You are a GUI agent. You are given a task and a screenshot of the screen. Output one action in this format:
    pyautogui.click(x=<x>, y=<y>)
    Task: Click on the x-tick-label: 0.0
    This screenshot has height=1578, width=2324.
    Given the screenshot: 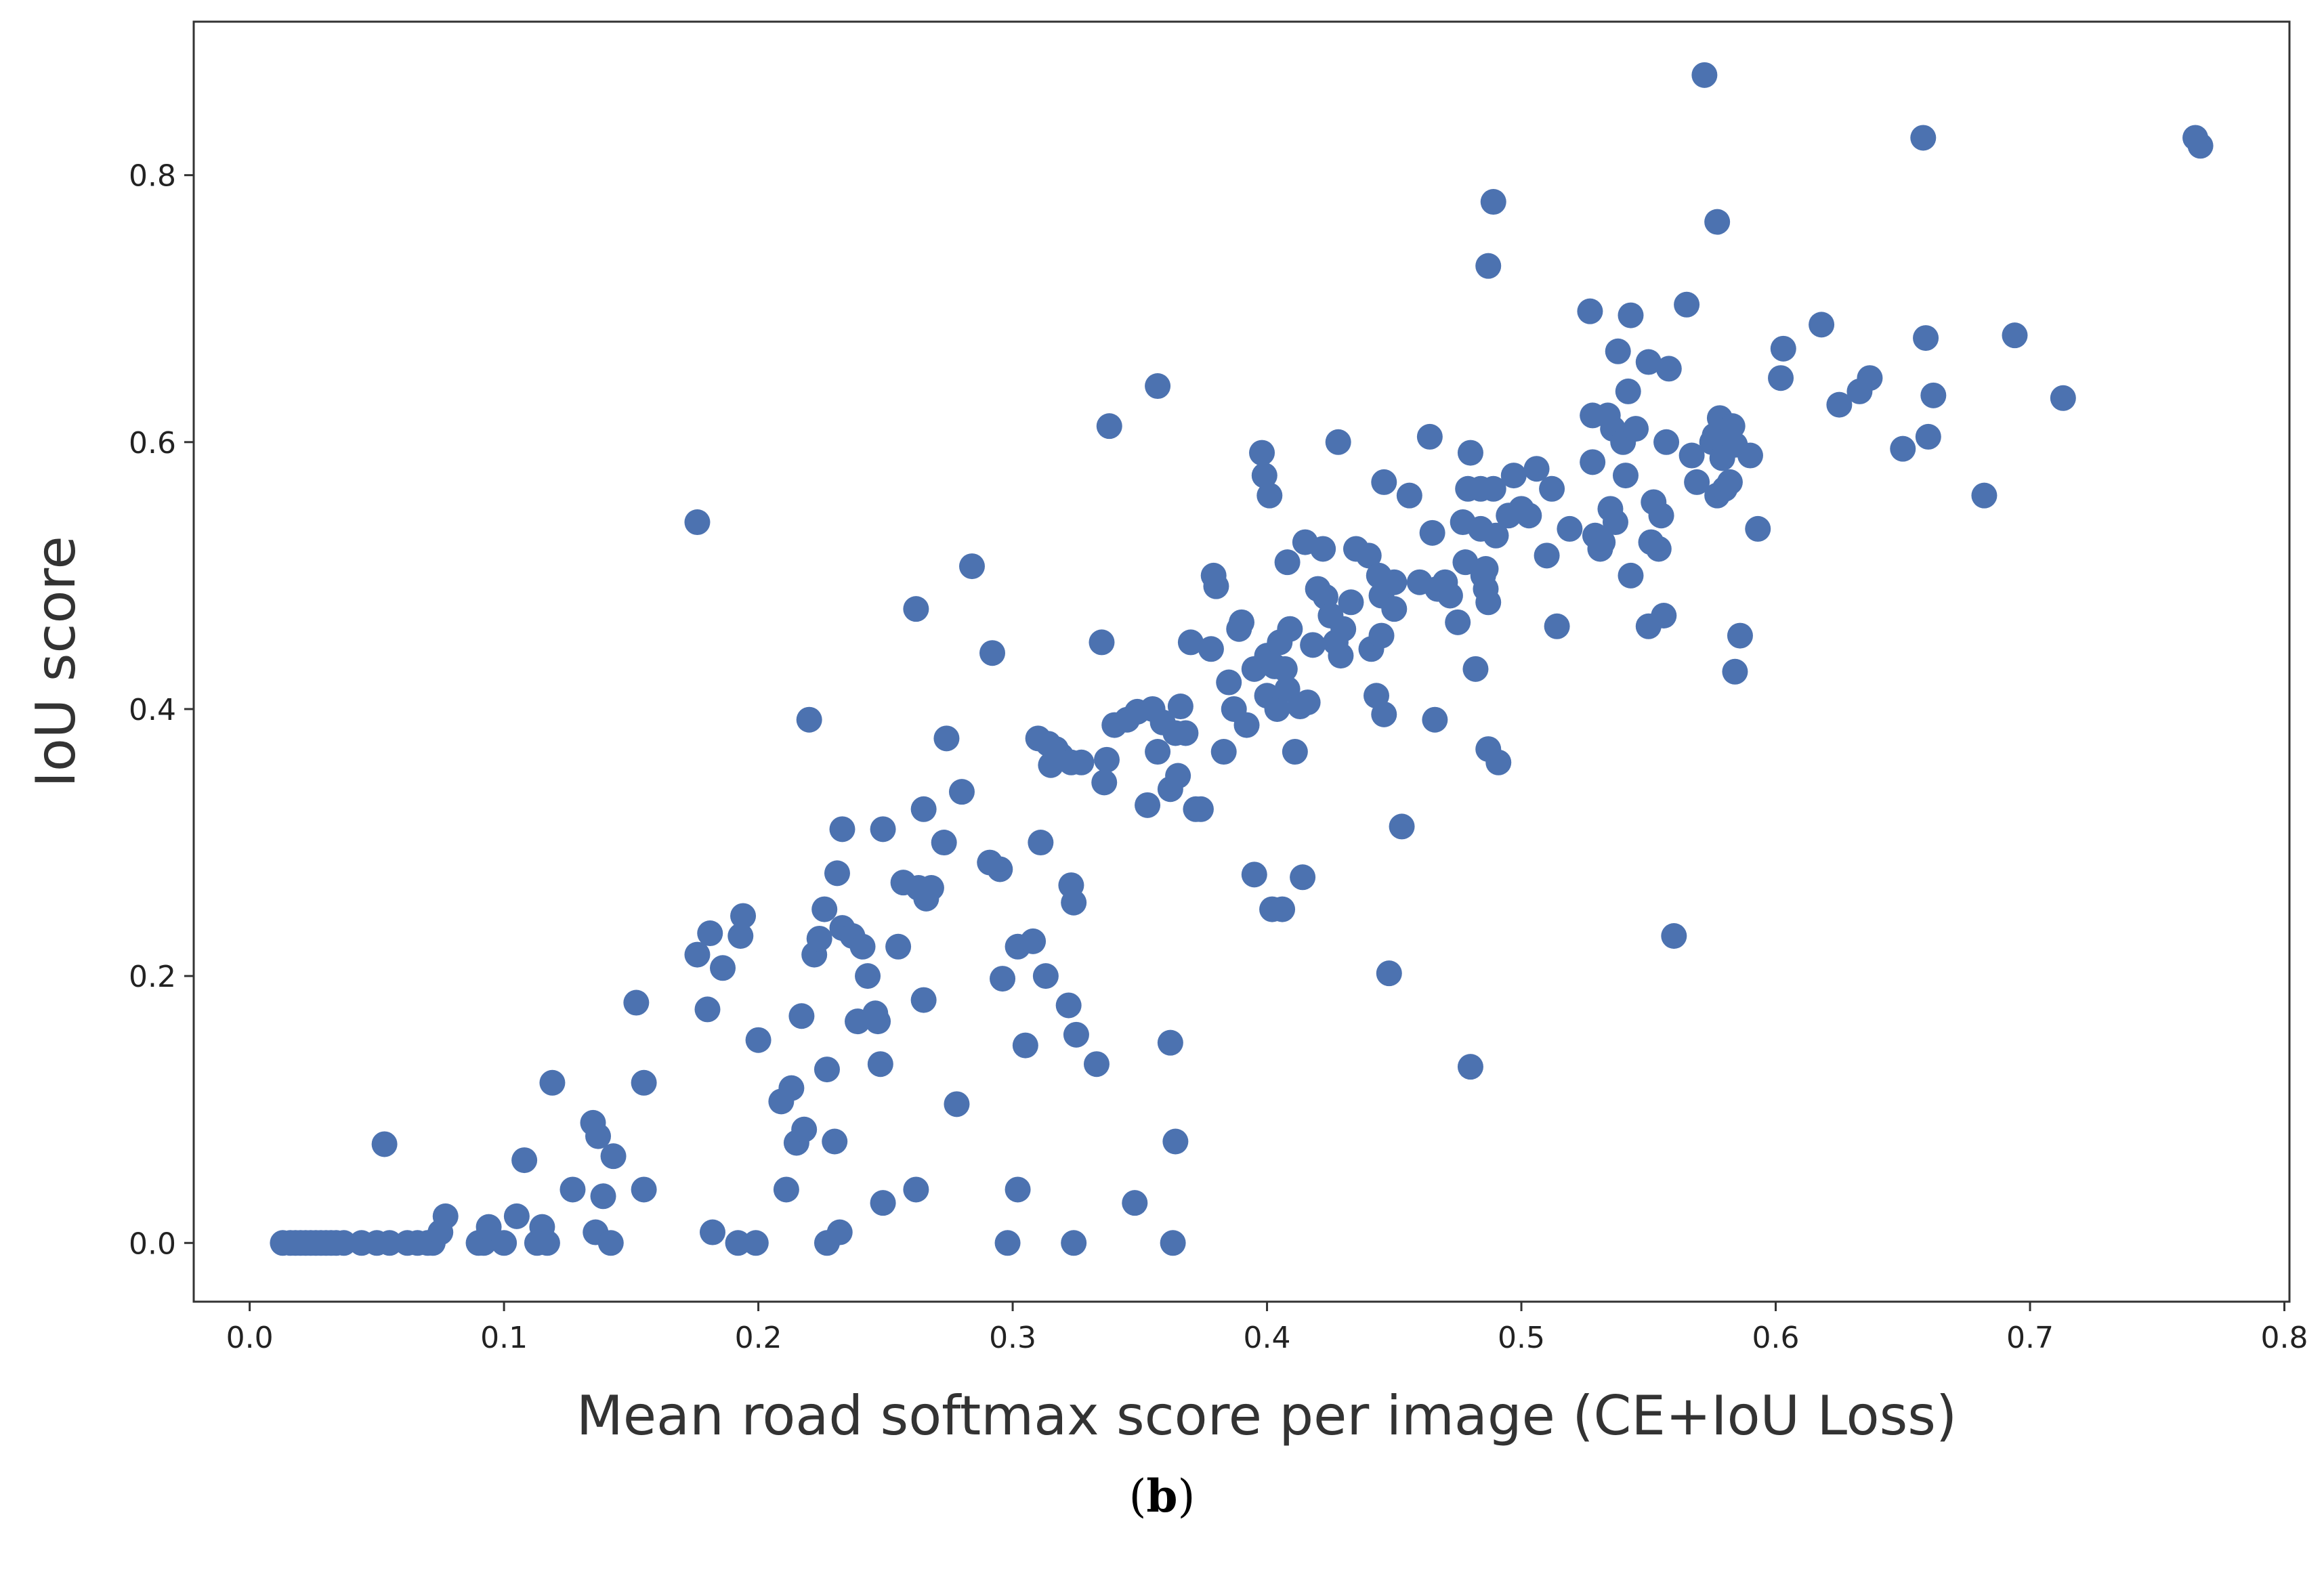 What is the action you would take?
    pyautogui.click(x=250, y=1338)
    